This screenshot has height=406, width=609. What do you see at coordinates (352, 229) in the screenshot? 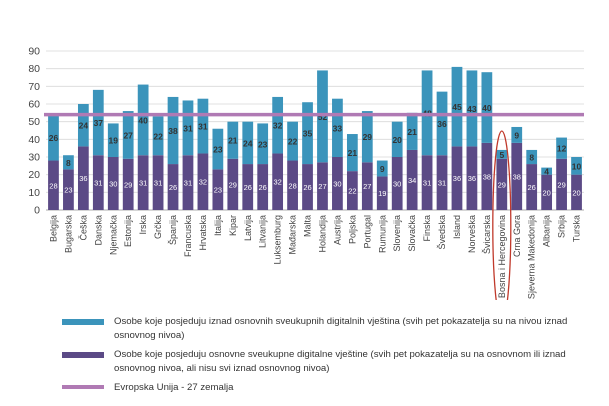
I see `category-label: Poljska` at bounding box center [352, 229].